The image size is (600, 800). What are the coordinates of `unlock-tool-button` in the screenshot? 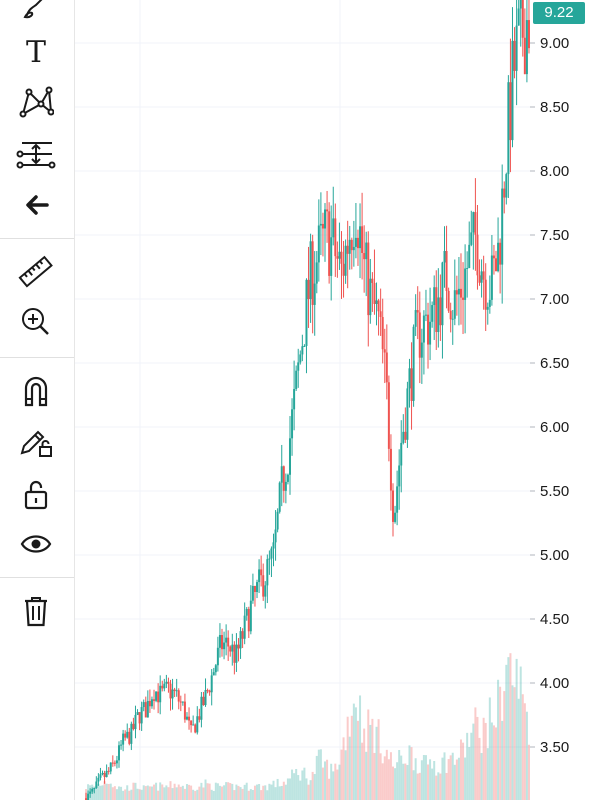 It's located at (36, 494).